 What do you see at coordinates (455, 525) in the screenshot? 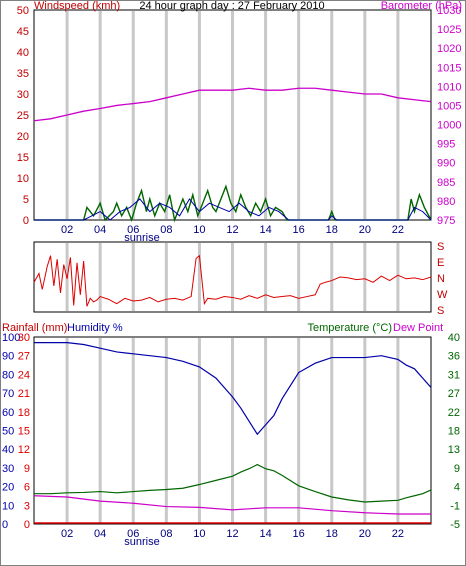
I see `temperature-tick-label: -5` at bounding box center [455, 525].